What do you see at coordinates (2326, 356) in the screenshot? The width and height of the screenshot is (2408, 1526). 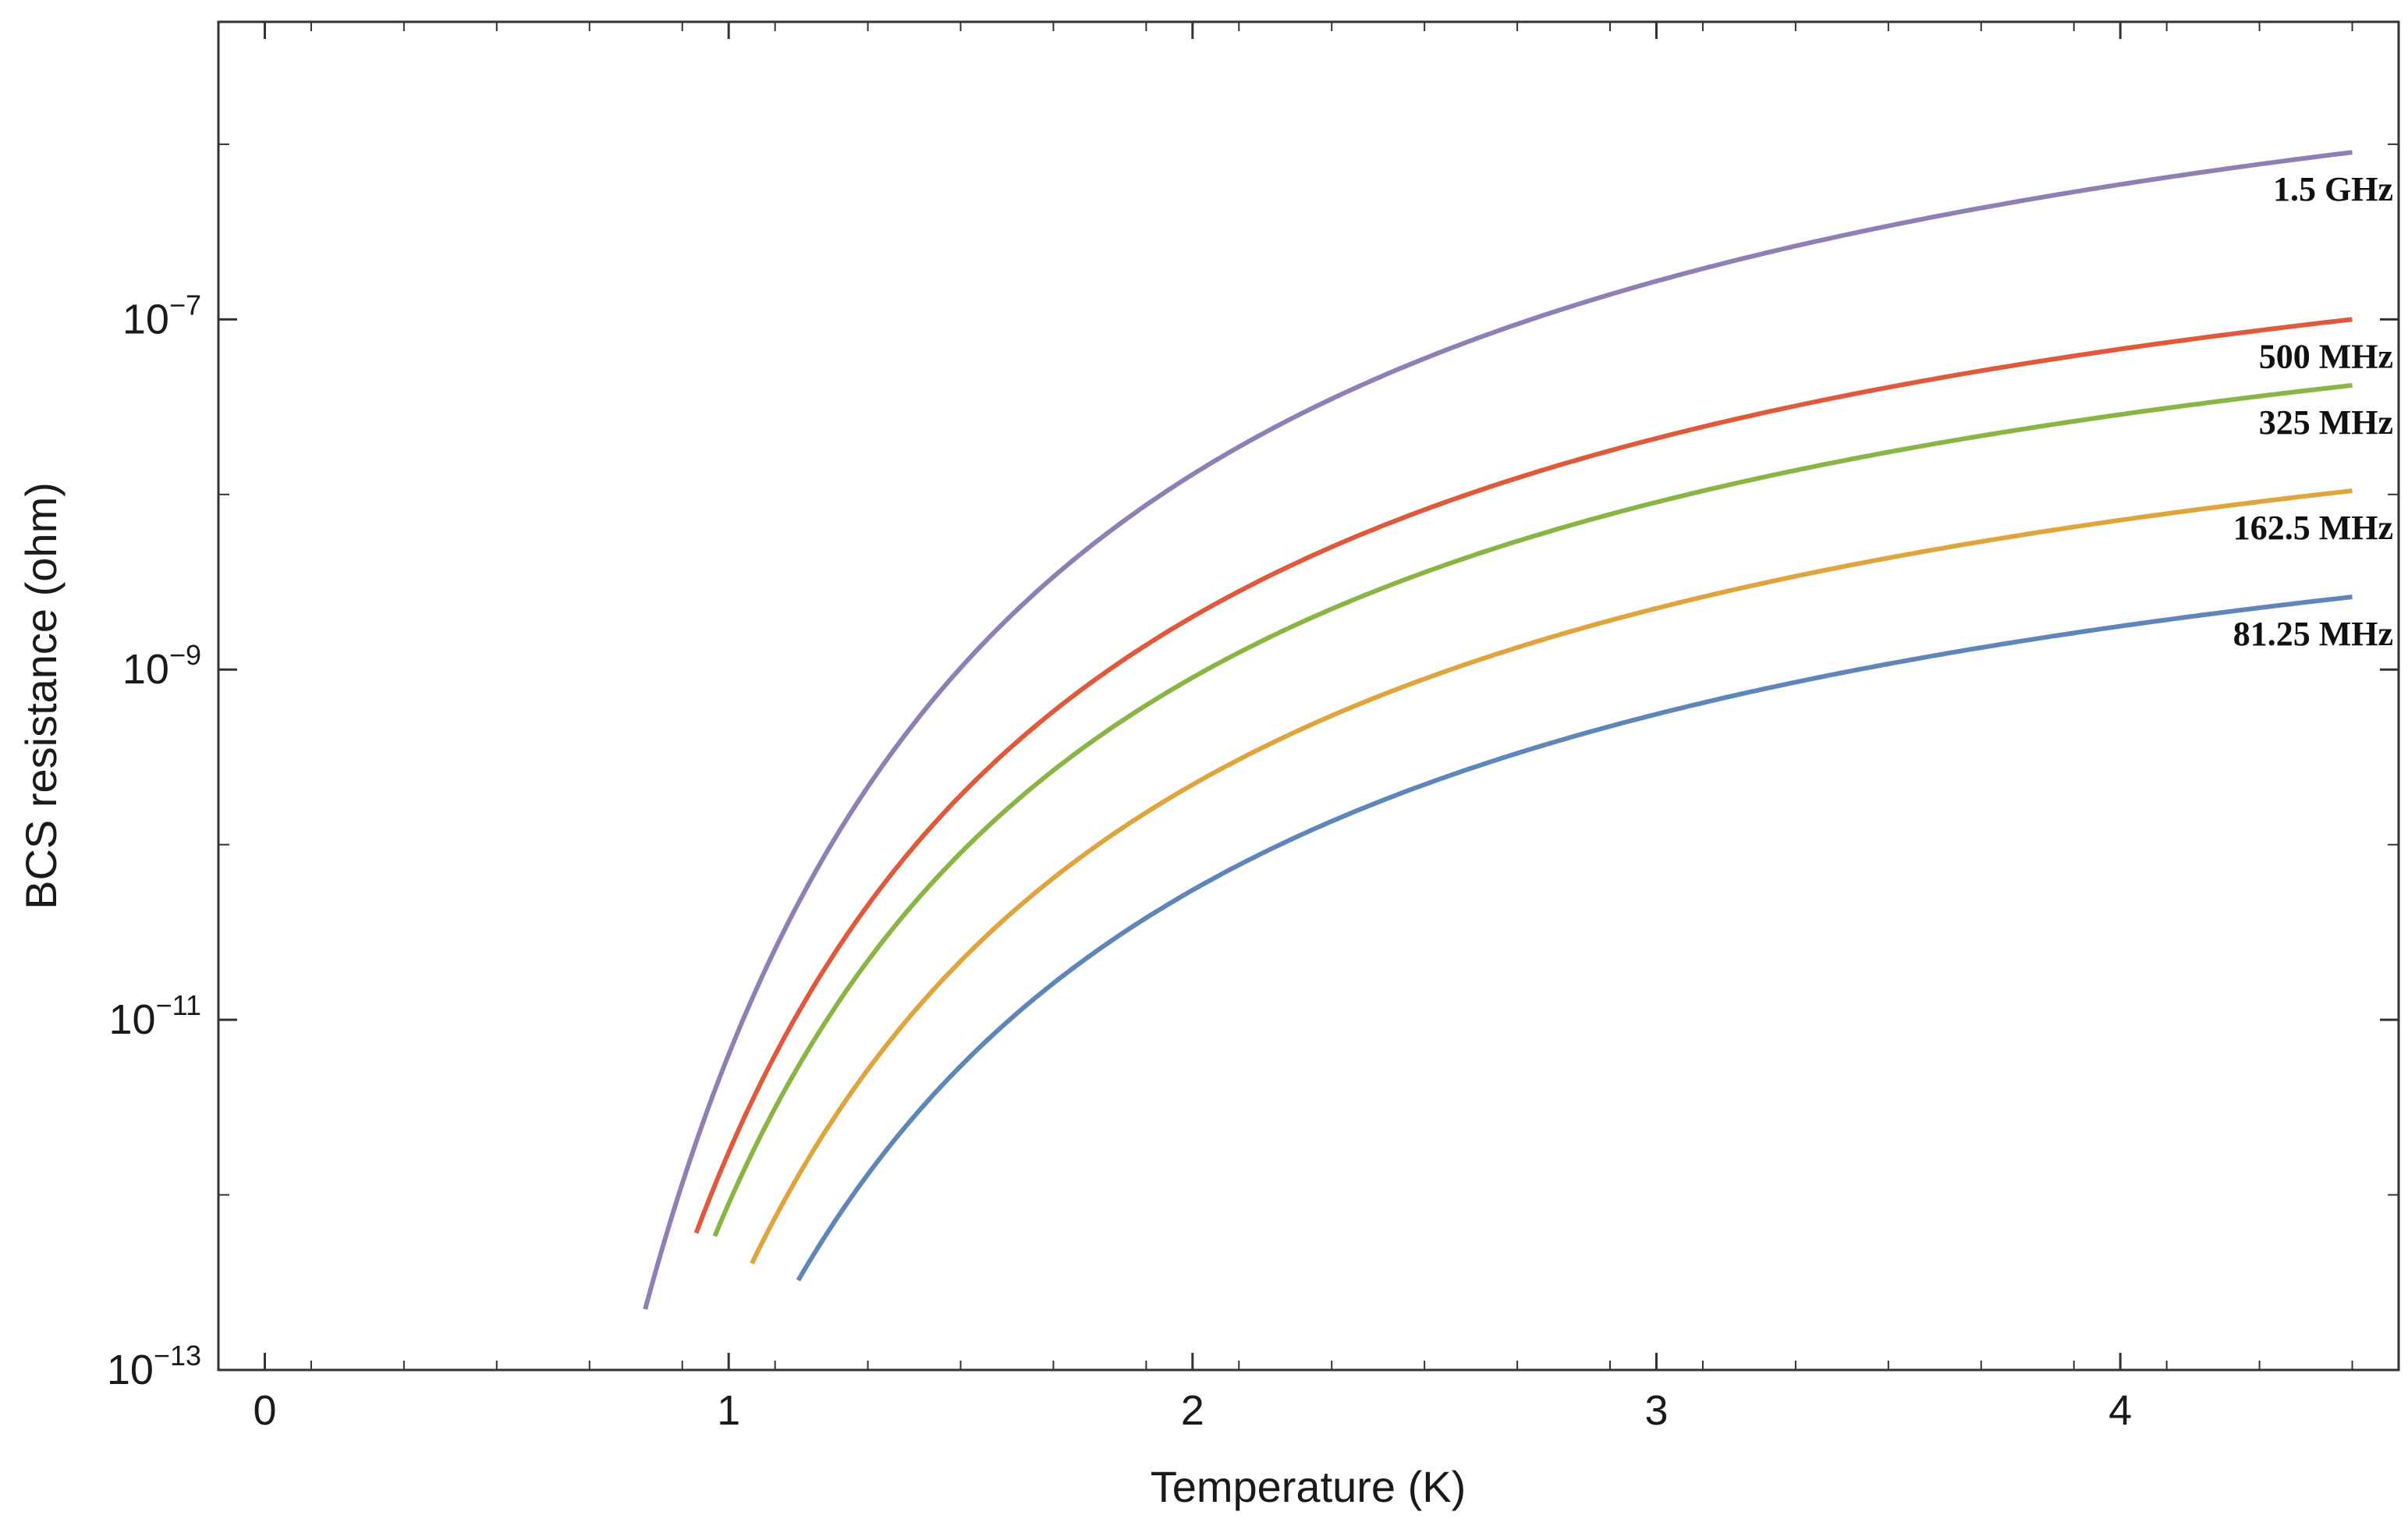 I see `series-label: 500 MHz` at bounding box center [2326, 356].